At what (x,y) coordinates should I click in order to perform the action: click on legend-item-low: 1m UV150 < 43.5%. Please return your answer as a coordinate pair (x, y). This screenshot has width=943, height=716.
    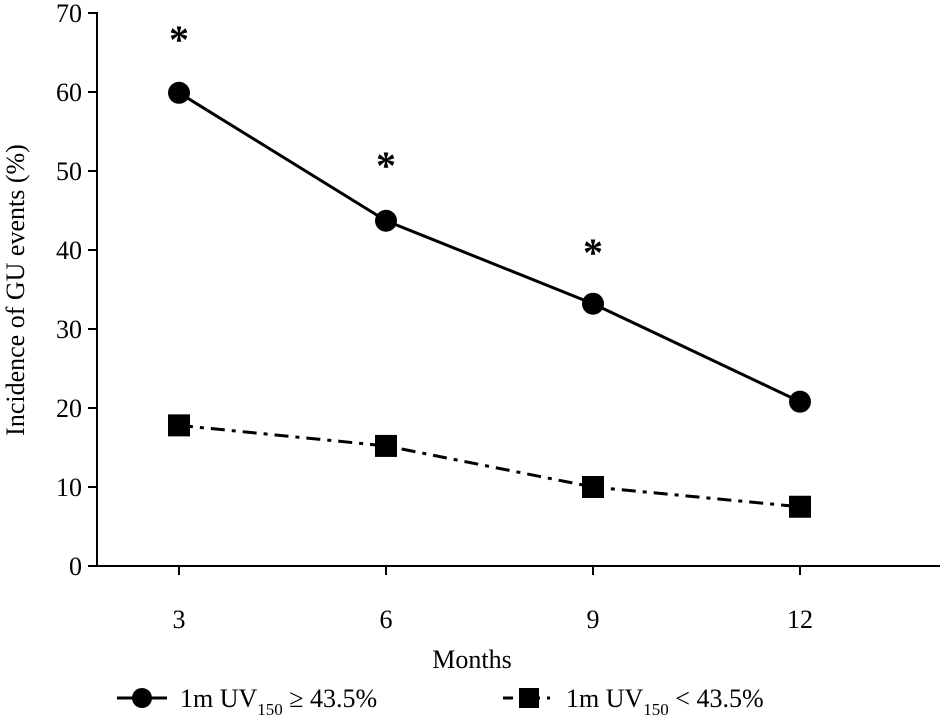
    Looking at the image, I should click on (633, 700).